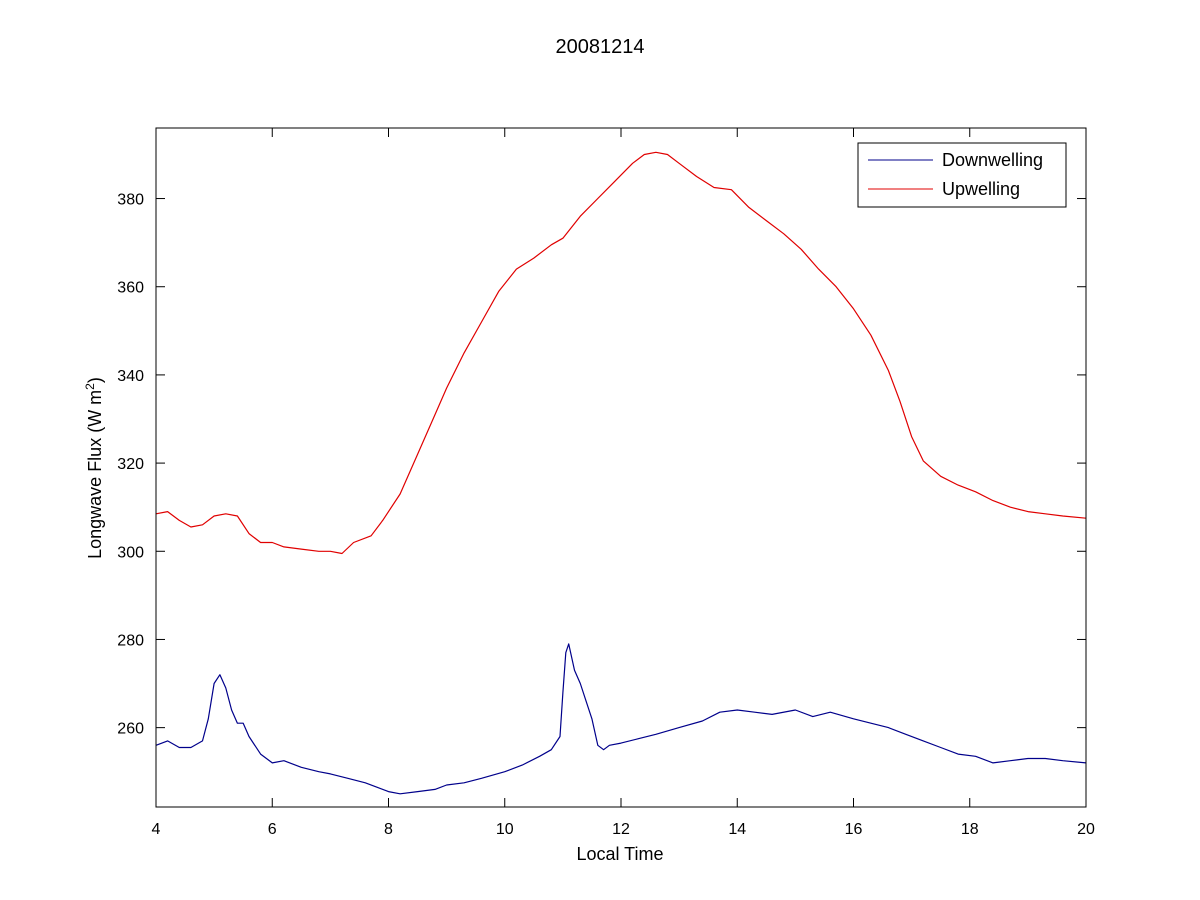 This screenshot has height=900, width=1200. I want to click on x-tick-label: 14, so click(737, 829).